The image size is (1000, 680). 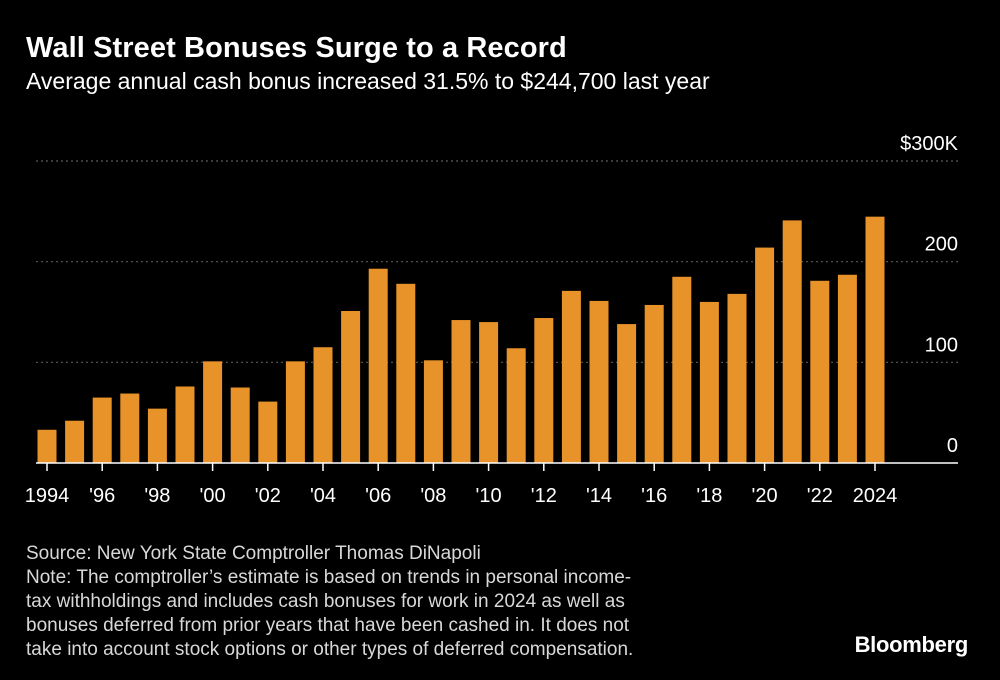 What do you see at coordinates (847, 368) in the screenshot?
I see `bar-2023` at bounding box center [847, 368].